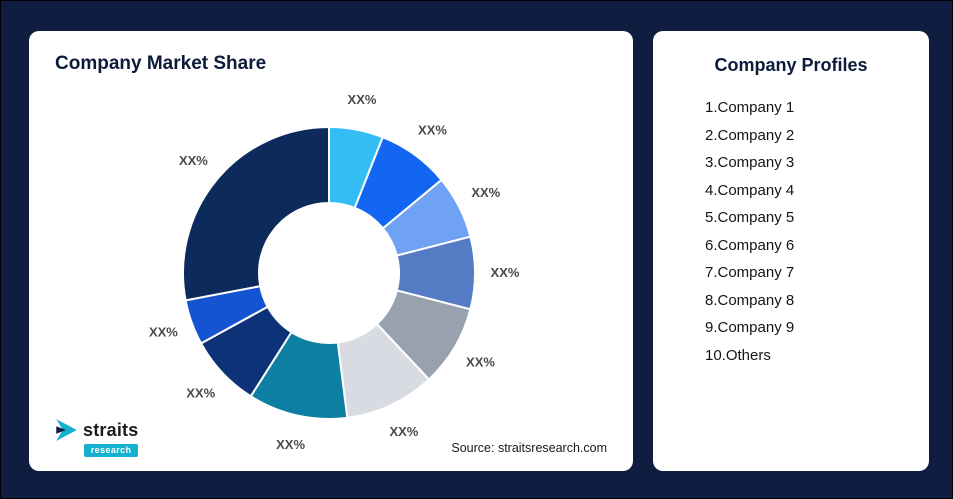 This screenshot has height=499, width=953. Describe the element at coordinates (111, 430) in the screenshot. I see `logo-text: straits` at that location.